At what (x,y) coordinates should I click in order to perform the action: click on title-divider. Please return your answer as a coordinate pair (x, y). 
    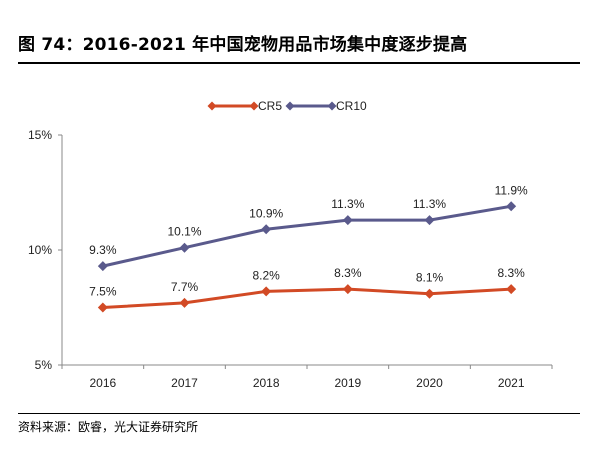
    Looking at the image, I should click on (299, 63).